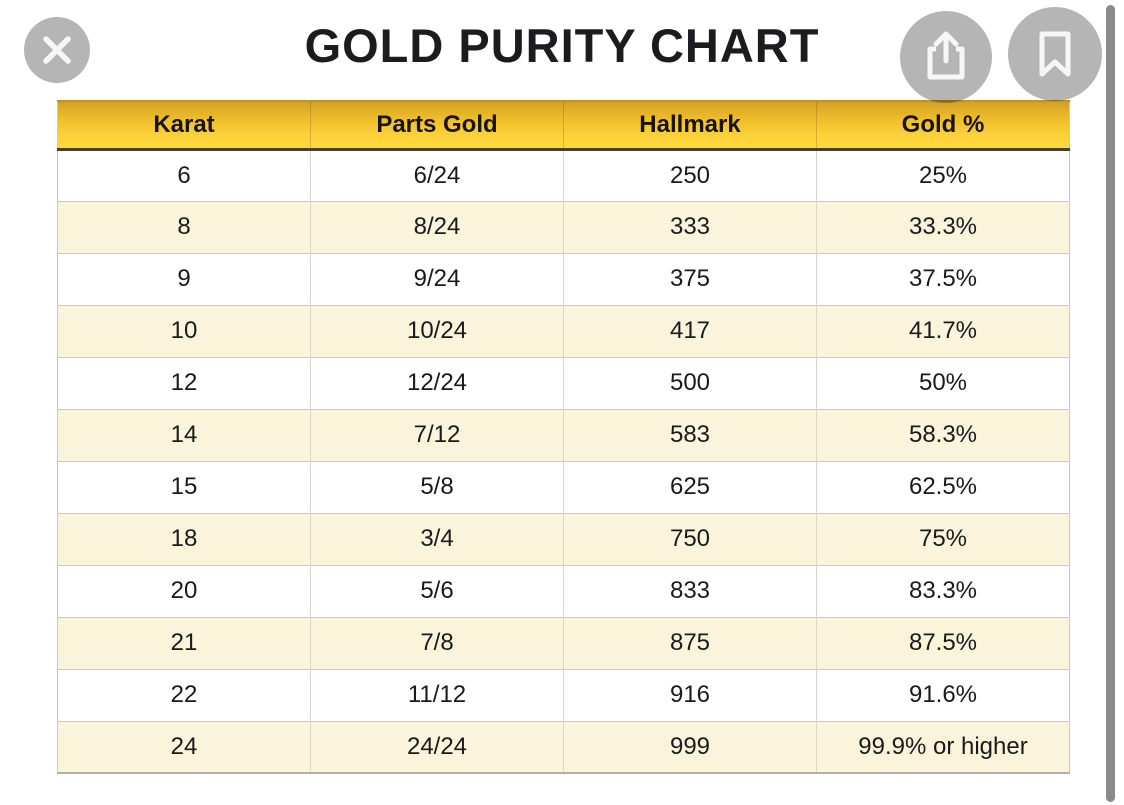 Image resolution: width=1124 pixels, height=805 pixels. What do you see at coordinates (184, 434) in the screenshot?
I see `table-cell: 14` at bounding box center [184, 434].